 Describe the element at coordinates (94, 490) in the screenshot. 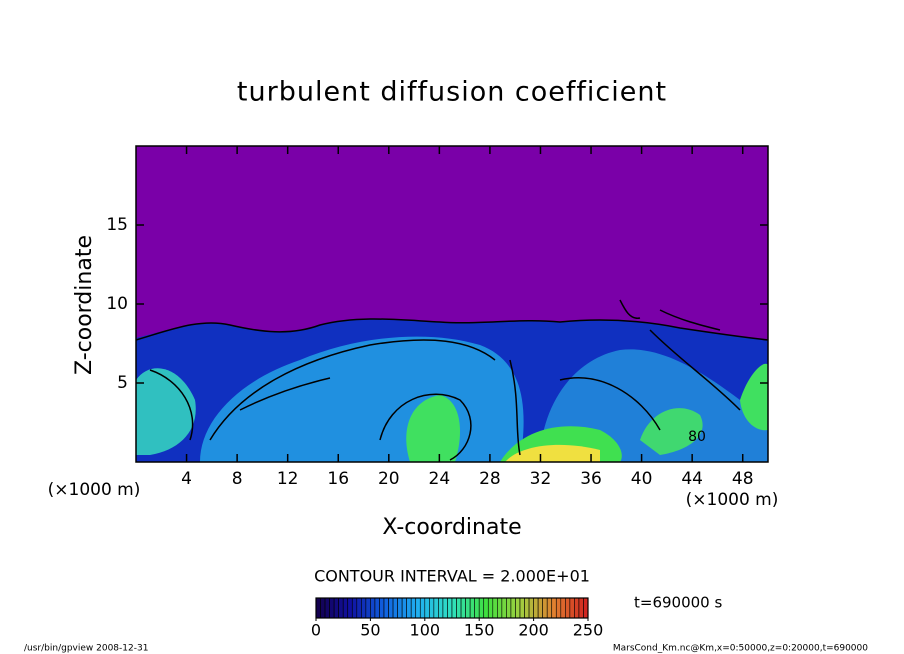

I see `y-unit: (×1000 m)` at that location.